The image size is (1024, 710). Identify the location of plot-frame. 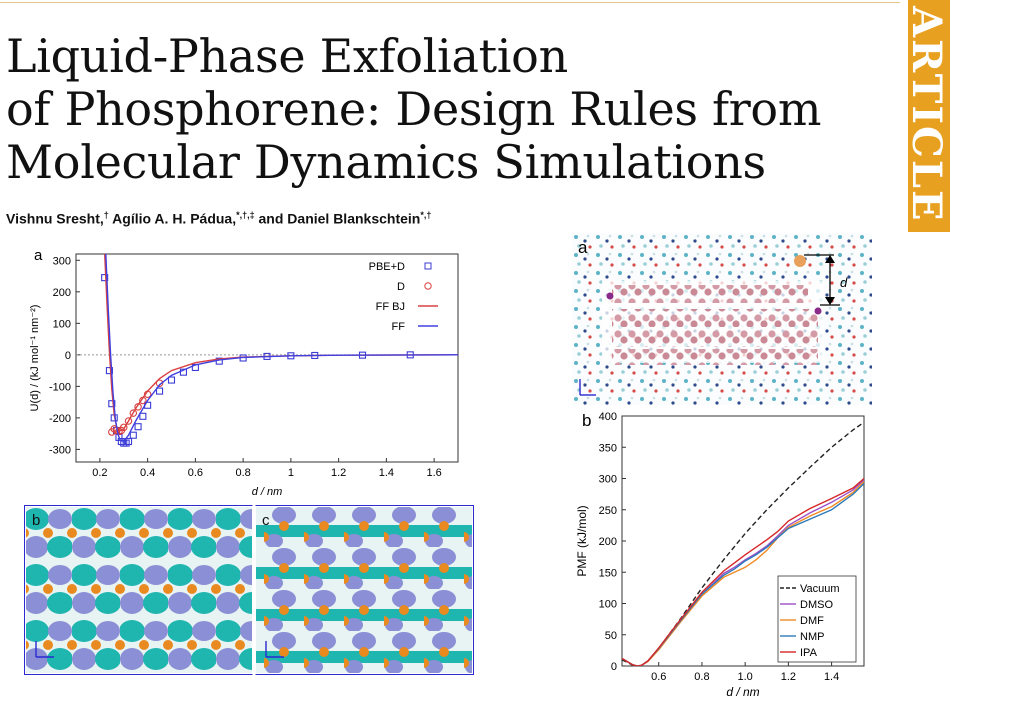
(267, 358).